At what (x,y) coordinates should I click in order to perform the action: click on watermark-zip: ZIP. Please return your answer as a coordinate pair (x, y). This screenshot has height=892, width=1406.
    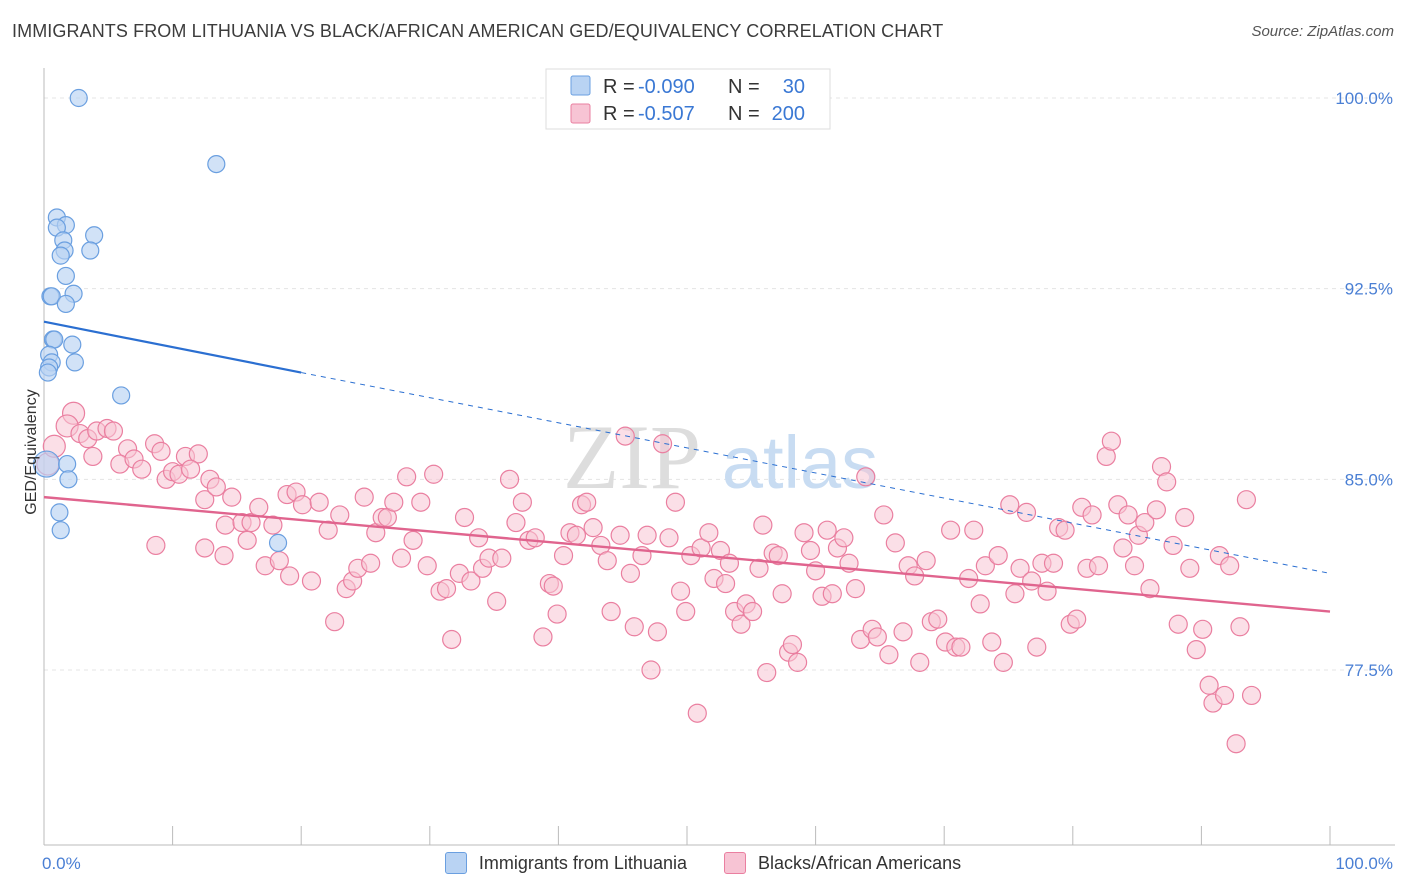
    Looking at the image, I should click on (632, 457).